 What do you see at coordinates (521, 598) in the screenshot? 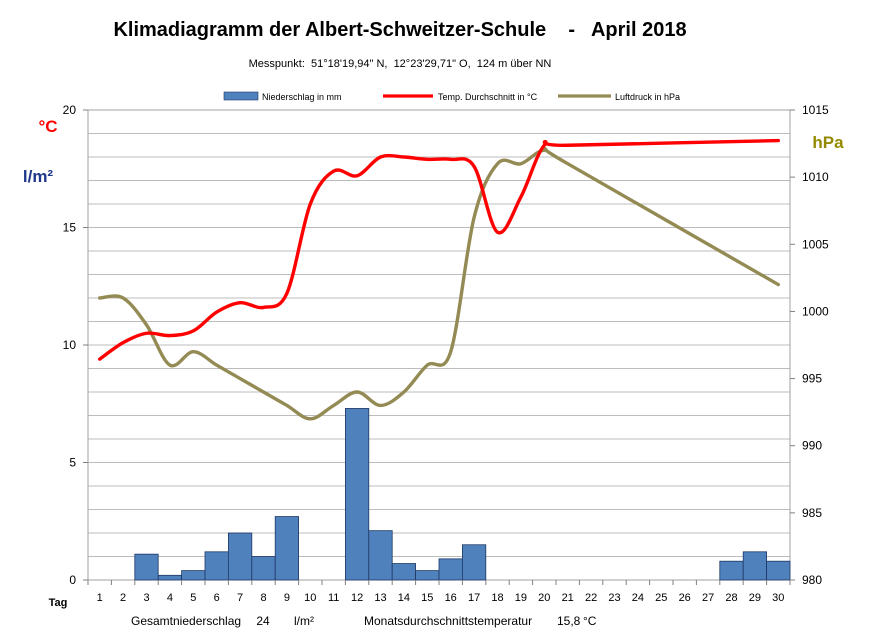
I see `x-tick-label: 19` at bounding box center [521, 598].